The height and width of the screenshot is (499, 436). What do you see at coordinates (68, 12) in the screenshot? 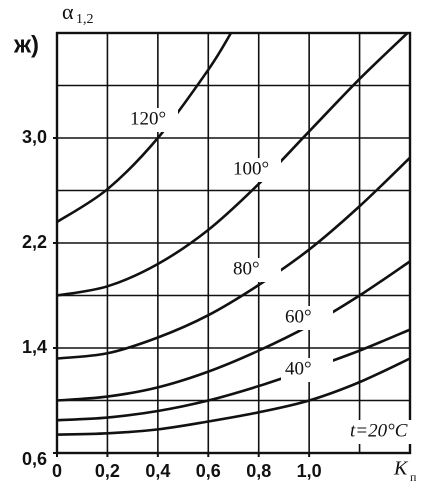
I see `y-axis-label: α` at bounding box center [68, 12].